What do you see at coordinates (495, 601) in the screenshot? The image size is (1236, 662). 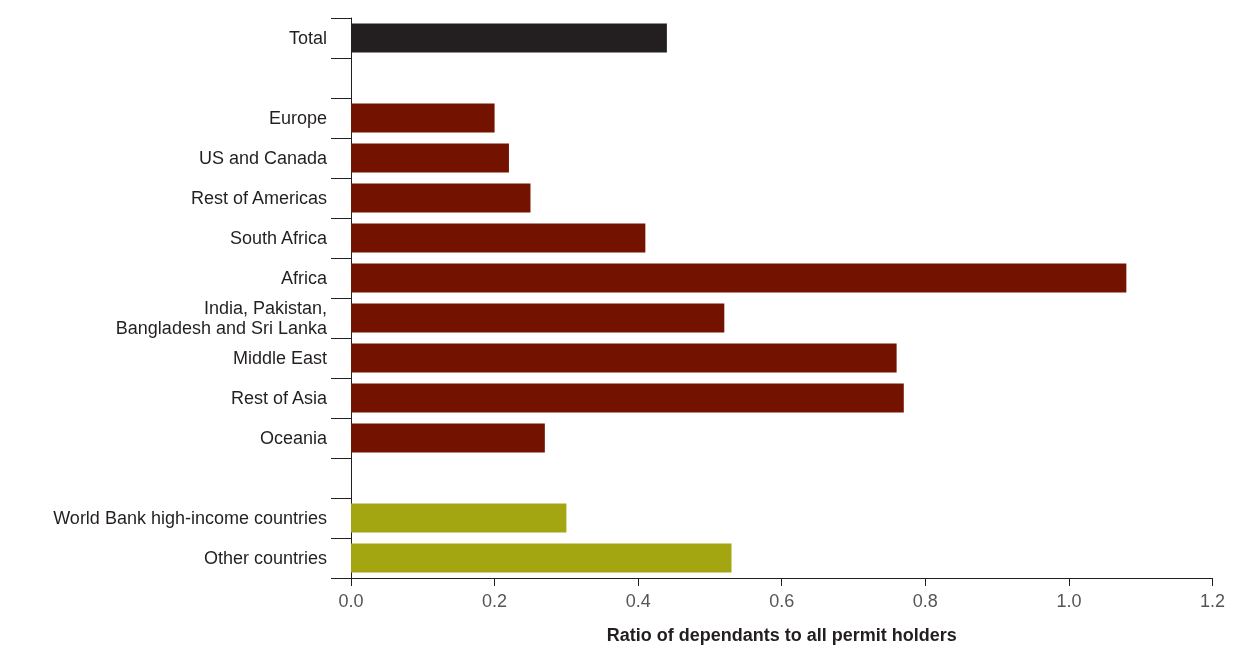 I see `x-tick-label: 0.2` at bounding box center [495, 601].